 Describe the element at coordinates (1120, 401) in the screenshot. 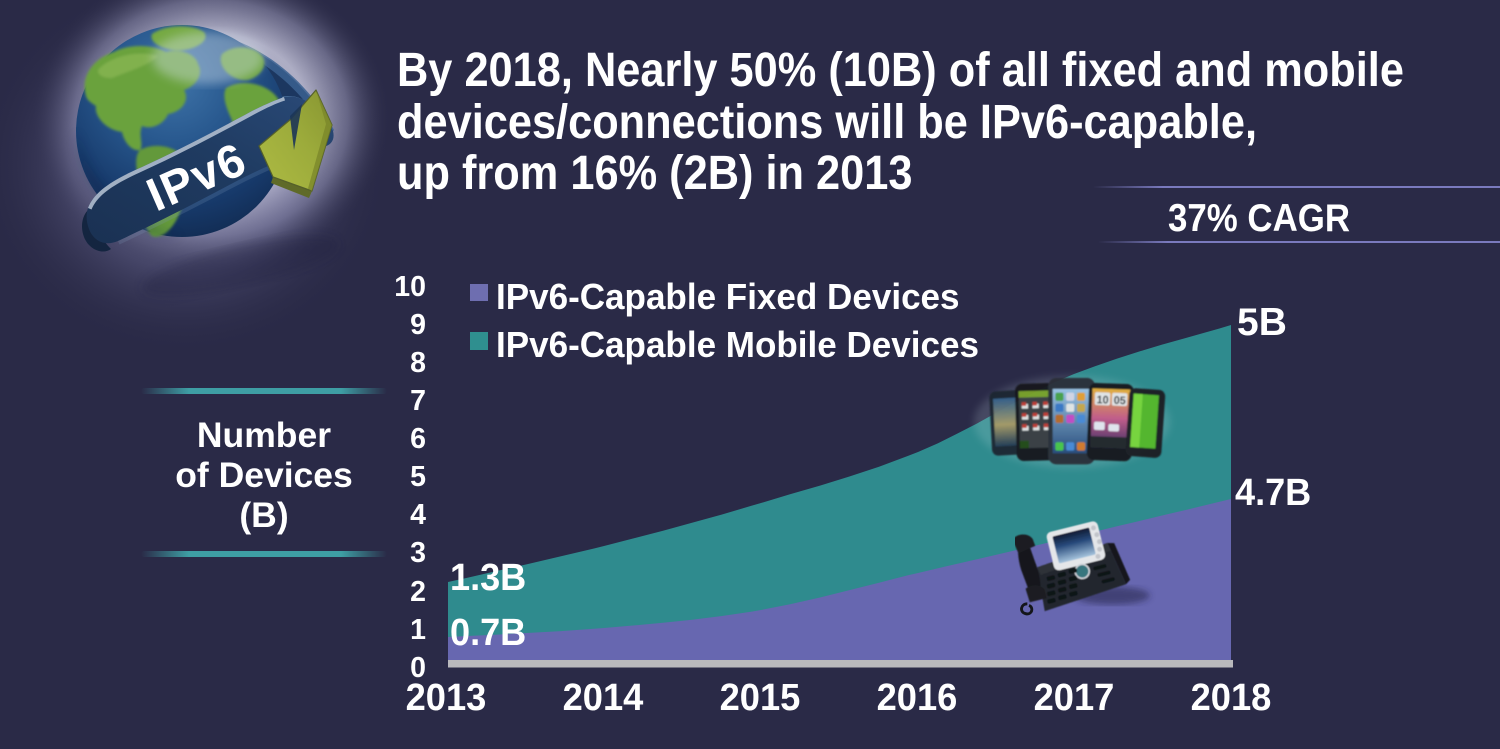

I see `svg-text: 05` at that location.